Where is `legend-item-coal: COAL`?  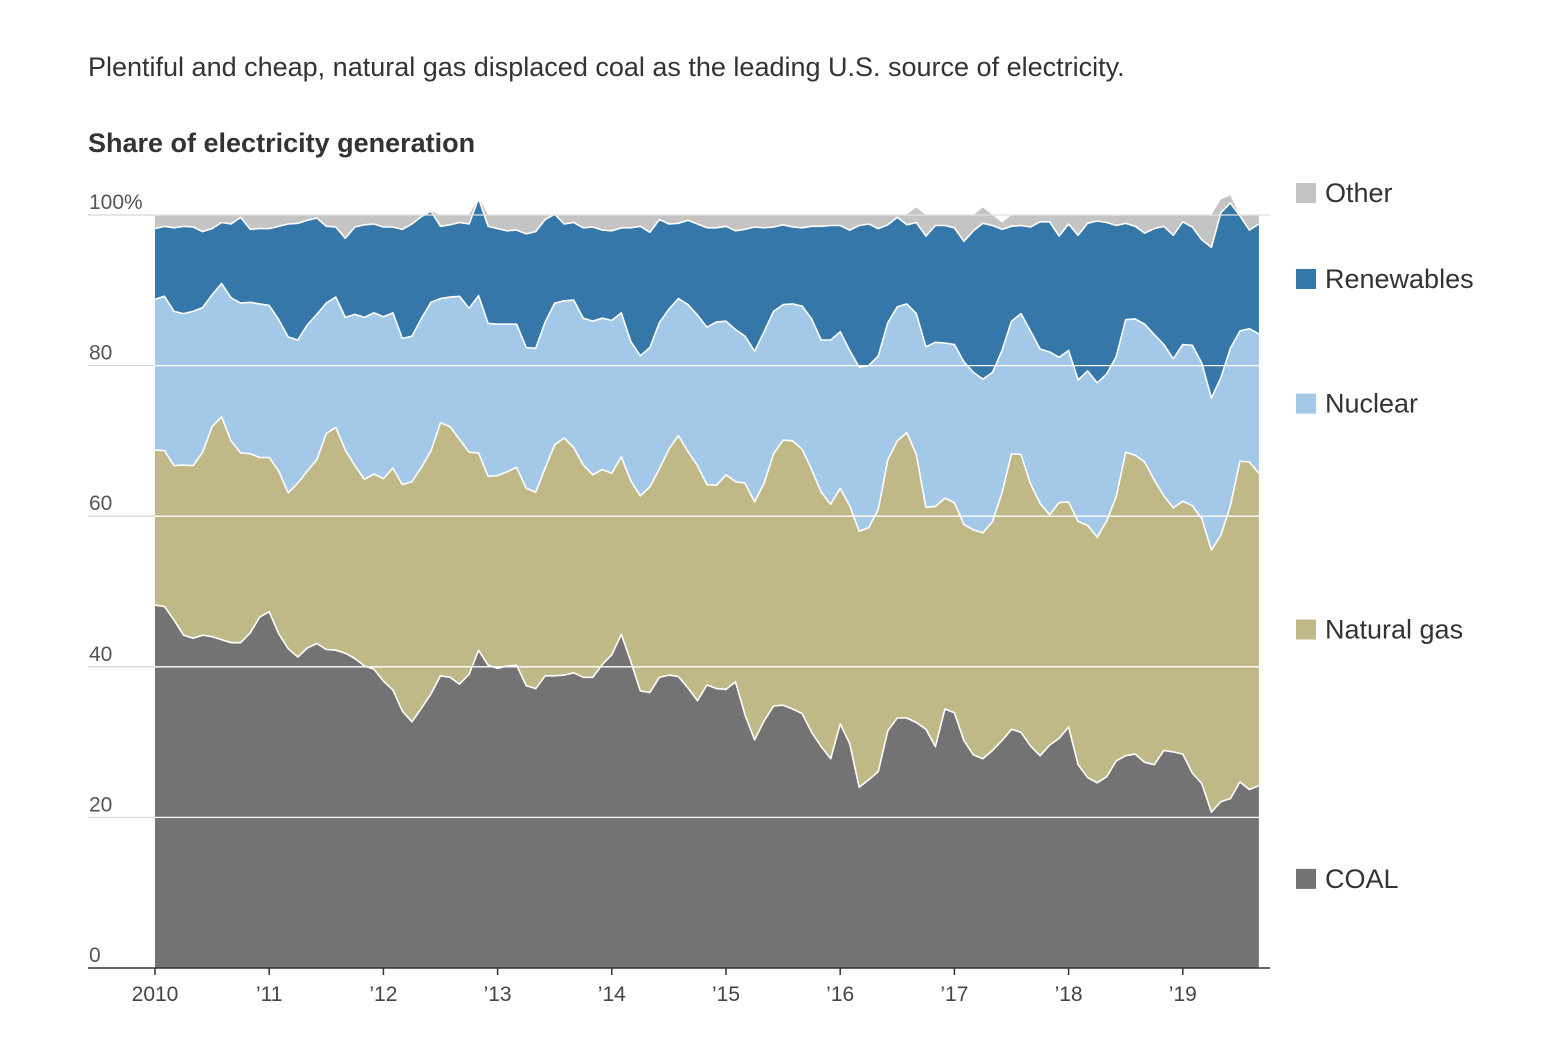 legend-item-coal: COAL is located at coordinates (1347, 879).